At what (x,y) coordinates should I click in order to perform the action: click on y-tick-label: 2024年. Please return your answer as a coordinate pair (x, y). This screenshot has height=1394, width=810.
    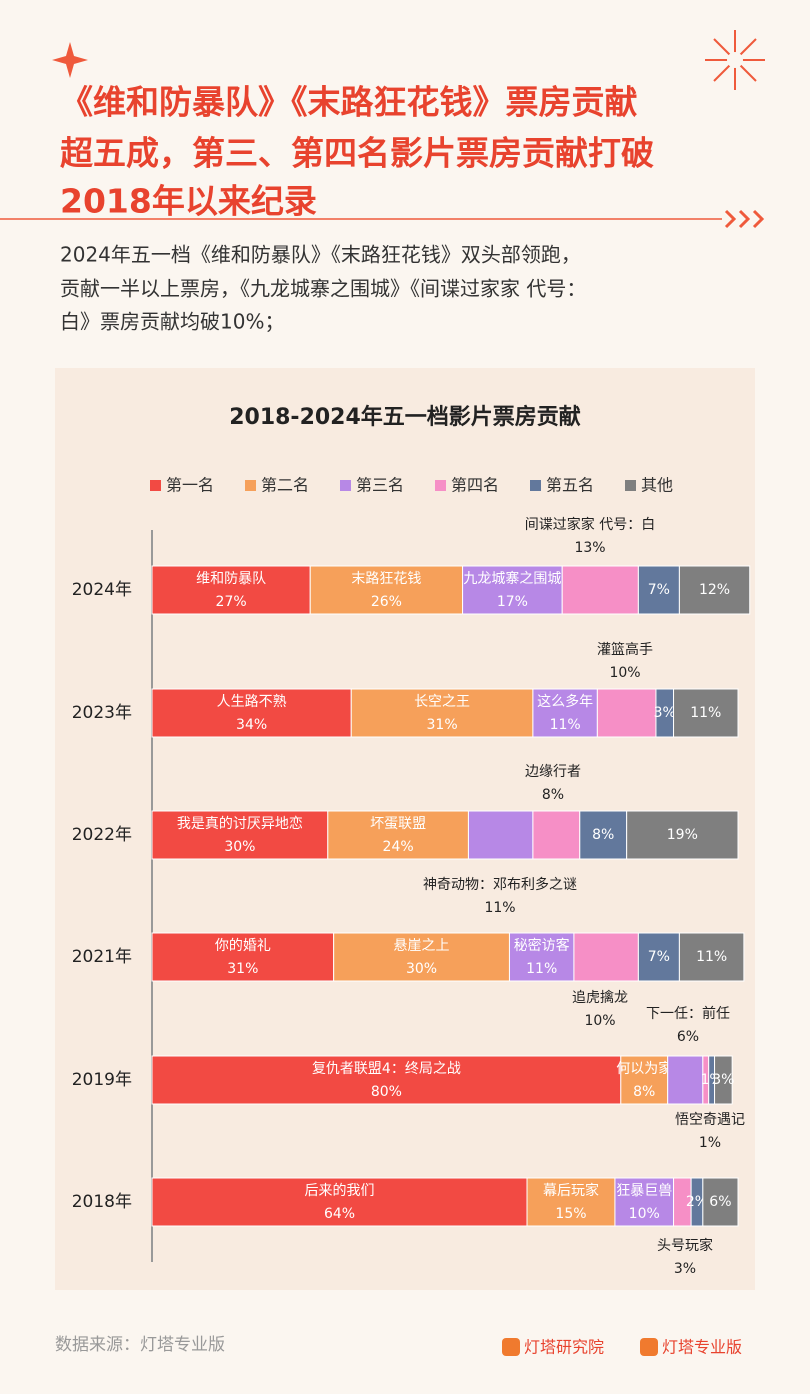
    Looking at the image, I should click on (102, 590).